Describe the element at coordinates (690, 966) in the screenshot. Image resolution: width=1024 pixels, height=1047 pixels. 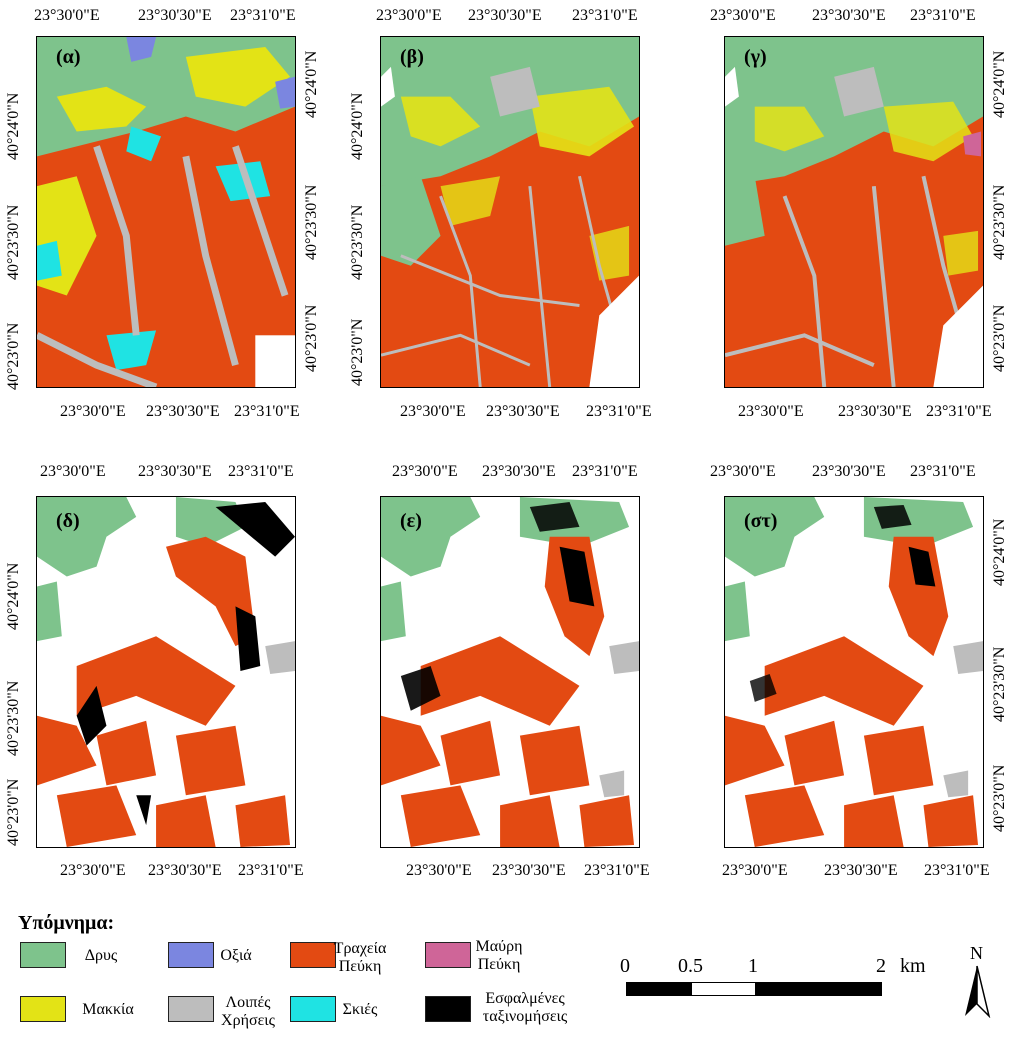
I see `scale-tick-0-5: 0.5` at that location.